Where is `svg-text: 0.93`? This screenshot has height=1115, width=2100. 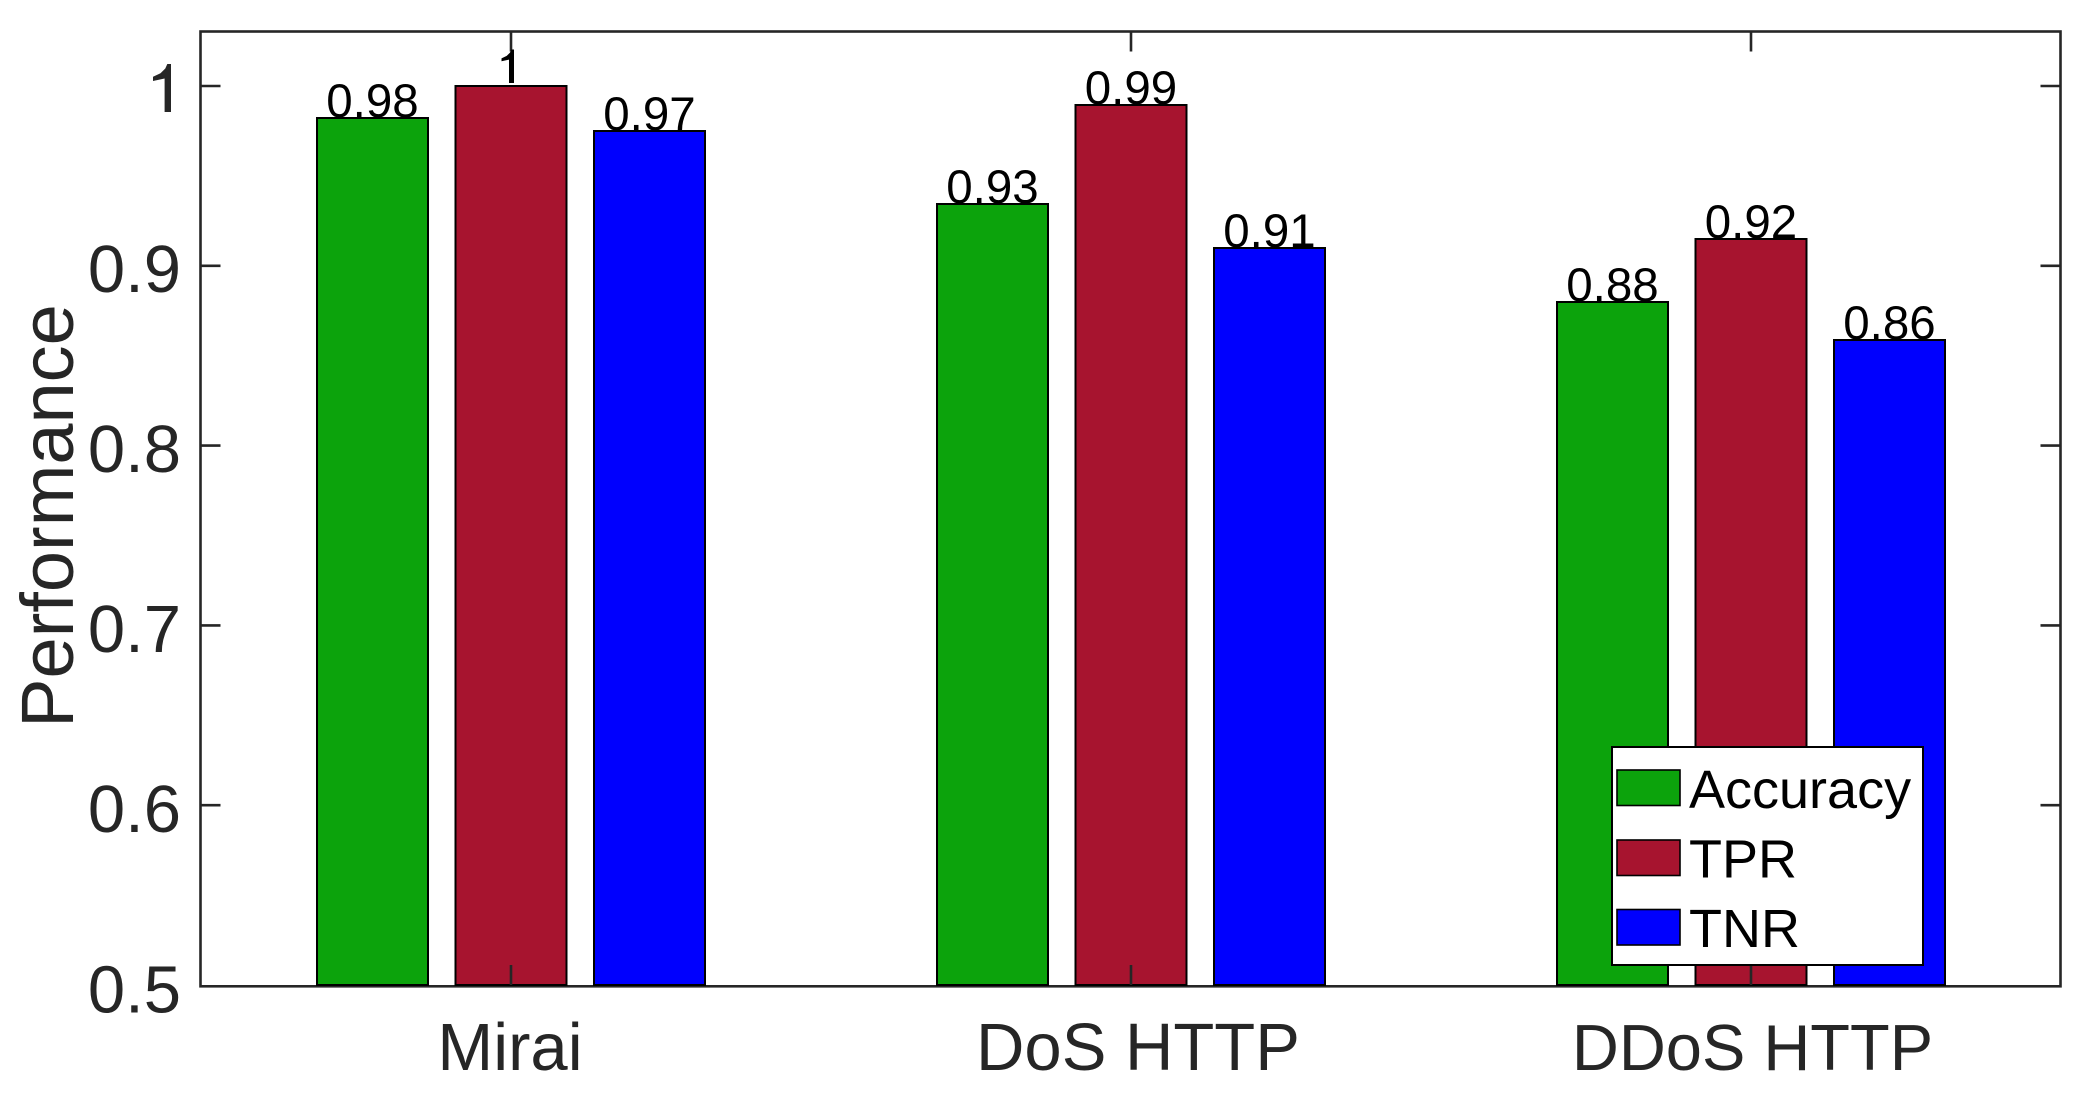 svg-text: 0.93 is located at coordinates (992, 187).